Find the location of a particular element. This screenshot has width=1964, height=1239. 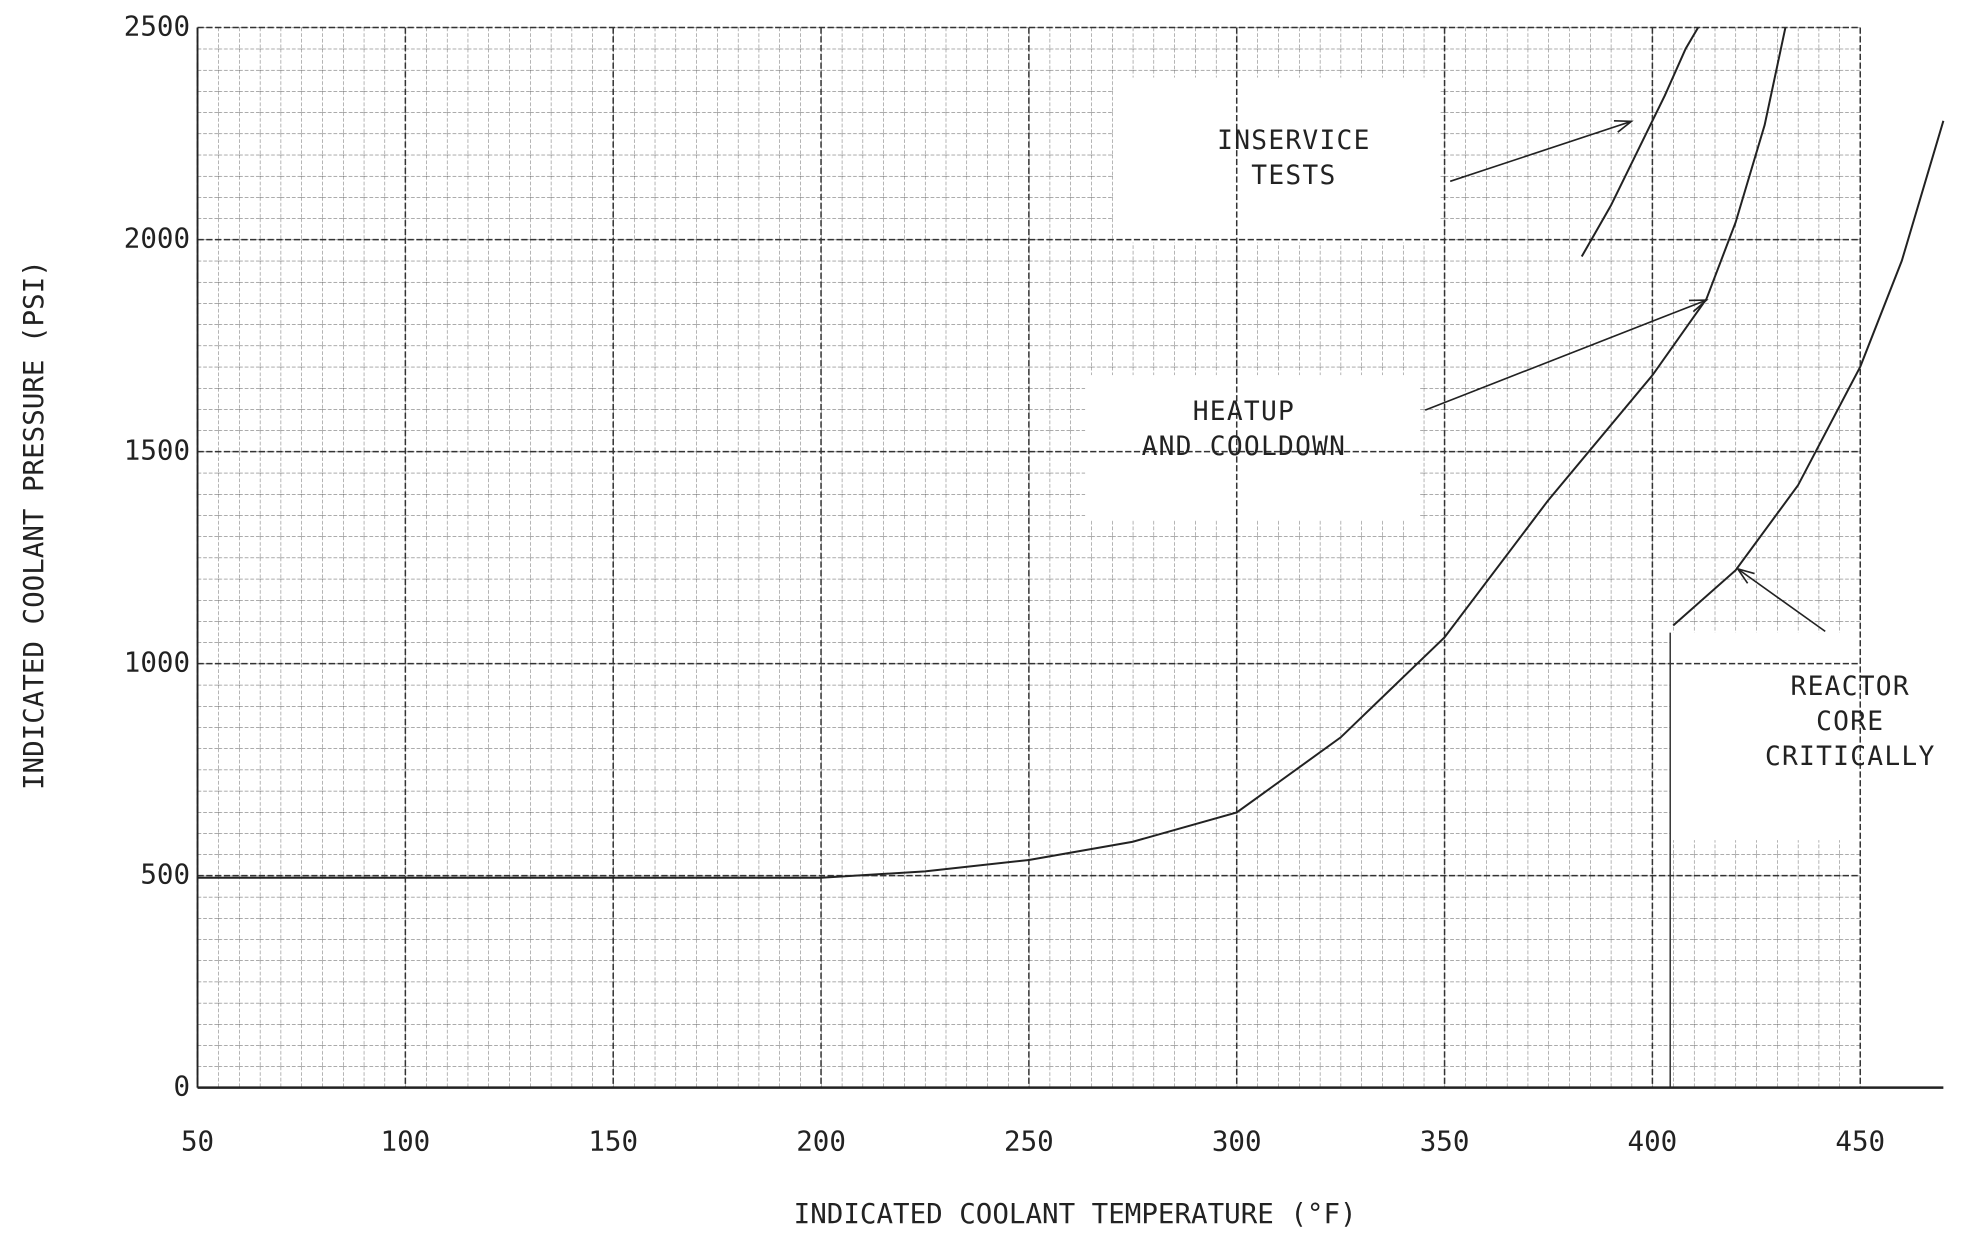

x-tick-label: 350 is located at coordinates (1445, 1142).